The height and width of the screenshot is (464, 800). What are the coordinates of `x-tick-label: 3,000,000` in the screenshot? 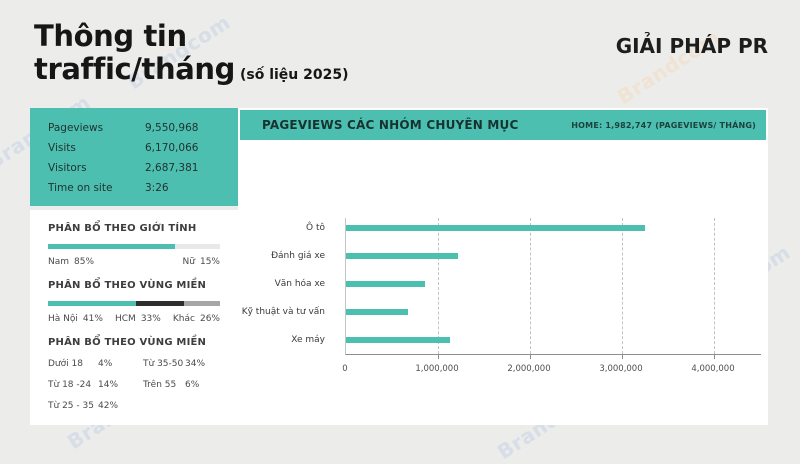 It's located at (621, 369).